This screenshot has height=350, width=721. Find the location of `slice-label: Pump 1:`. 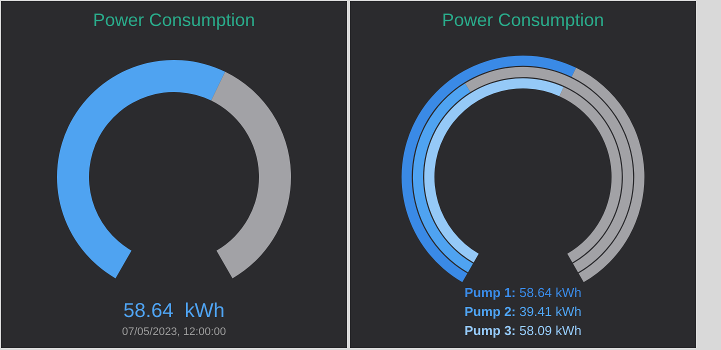

slice-label: Pump 1: is located at coordinates (492, 292).